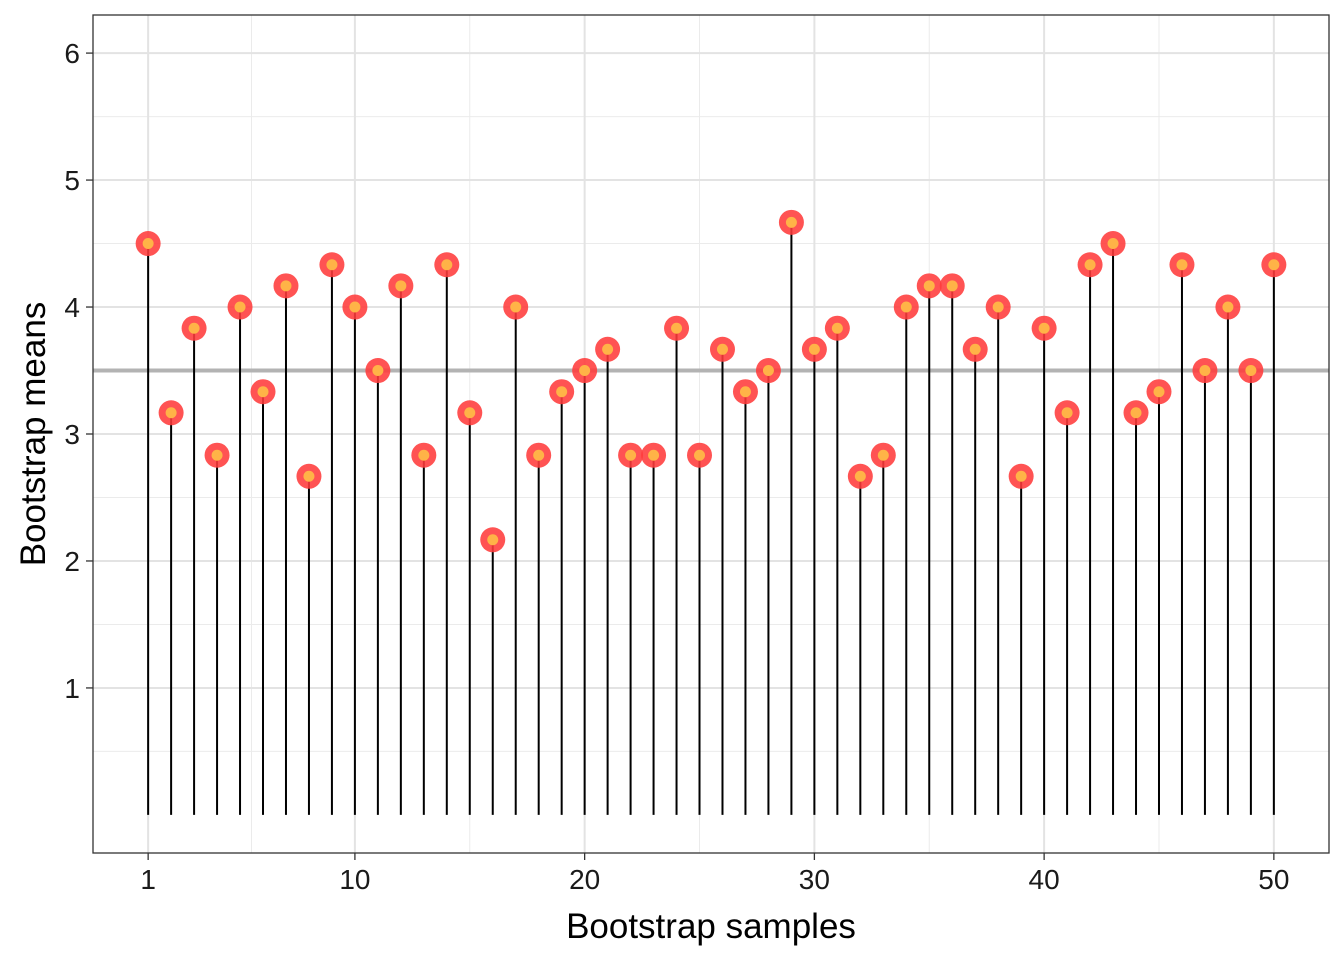  Describe the element at coordinates (1044, 879) in the screenshot. I see `x-tick-label: 40` at that location.